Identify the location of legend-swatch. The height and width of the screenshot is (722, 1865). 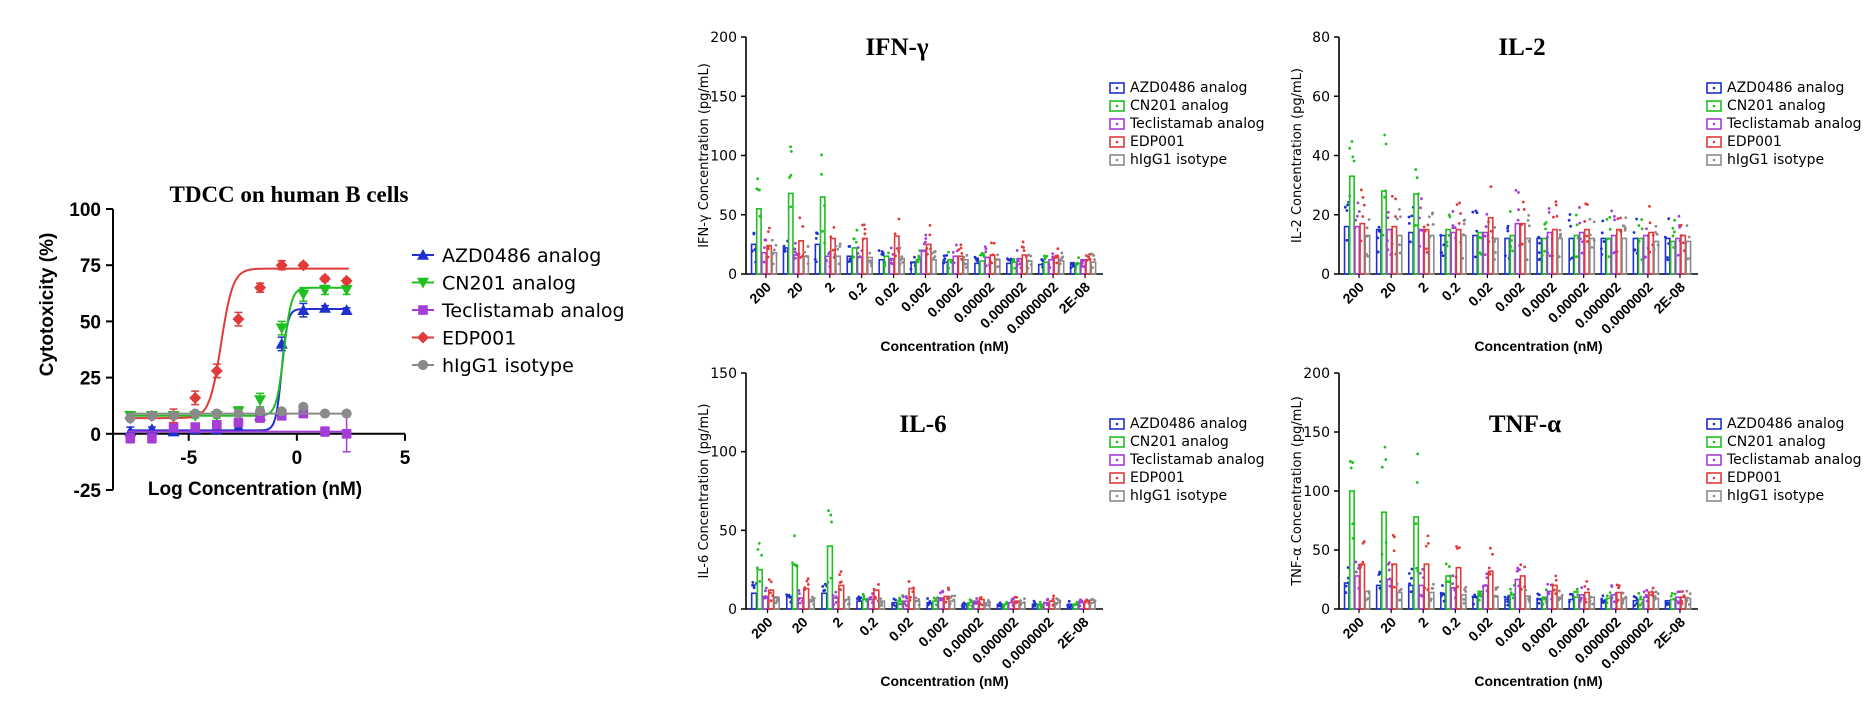
(1117, 442).